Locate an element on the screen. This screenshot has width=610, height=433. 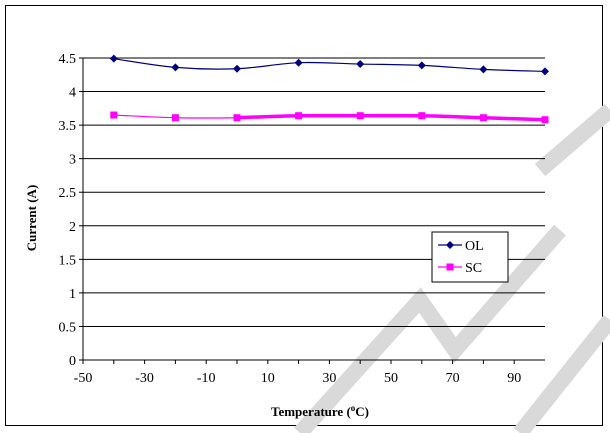
x-tick-label: 50 is located at coordinates (391, 378).